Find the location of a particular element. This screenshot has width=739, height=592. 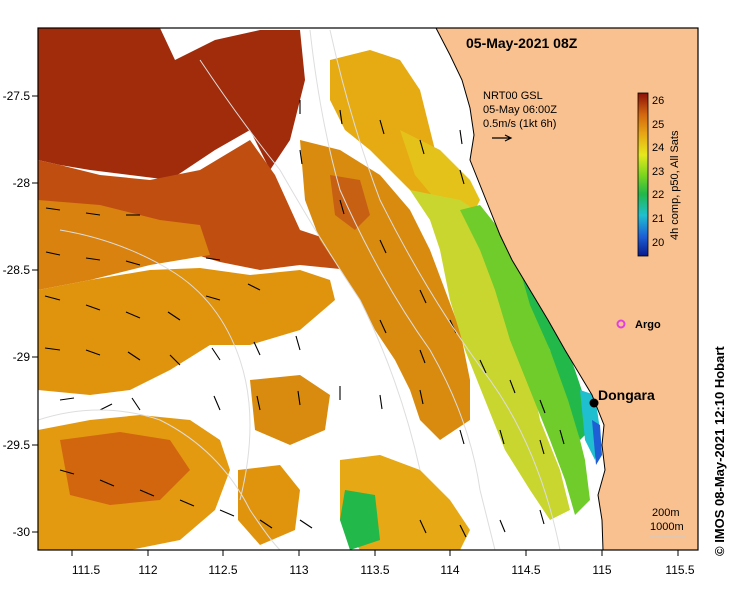

isobath-legend-line1: 200m is located at coordinates (666, 513).